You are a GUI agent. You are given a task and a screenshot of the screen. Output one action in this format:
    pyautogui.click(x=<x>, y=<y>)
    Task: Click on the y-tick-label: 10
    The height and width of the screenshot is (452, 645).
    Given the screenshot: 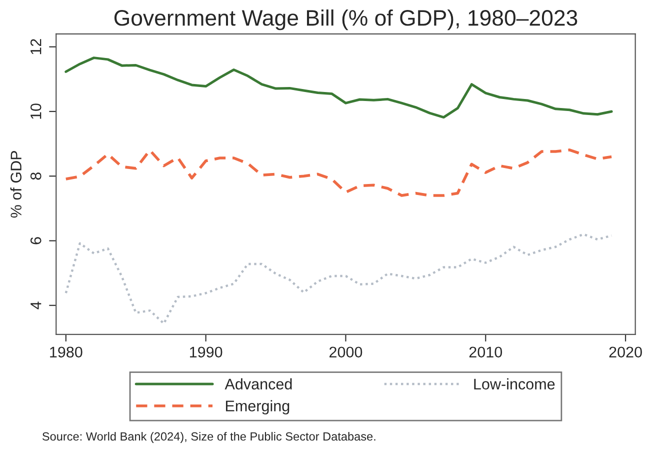 What is the action you would take?
    pyautogui.click(x=36, y=111)
    